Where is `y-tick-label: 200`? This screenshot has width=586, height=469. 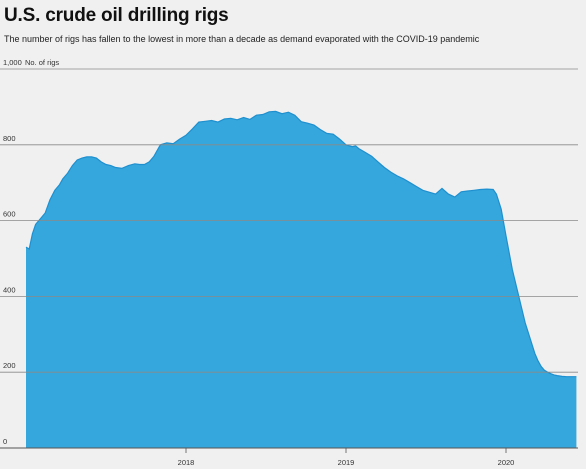
y-tick-label: 200 is located at coordinates (9, 365).